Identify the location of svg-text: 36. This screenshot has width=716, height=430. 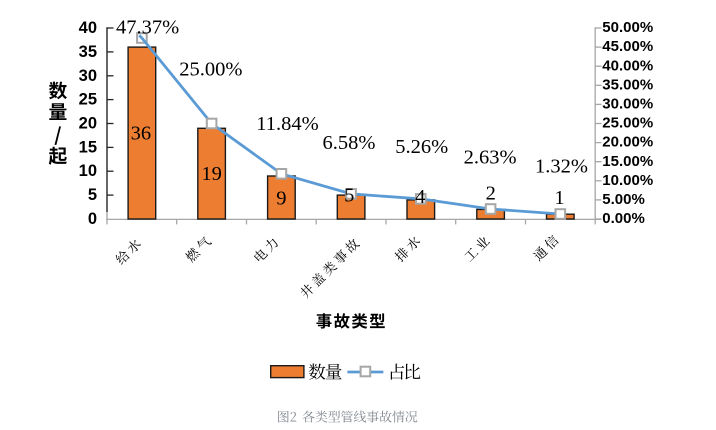
(141, 134).